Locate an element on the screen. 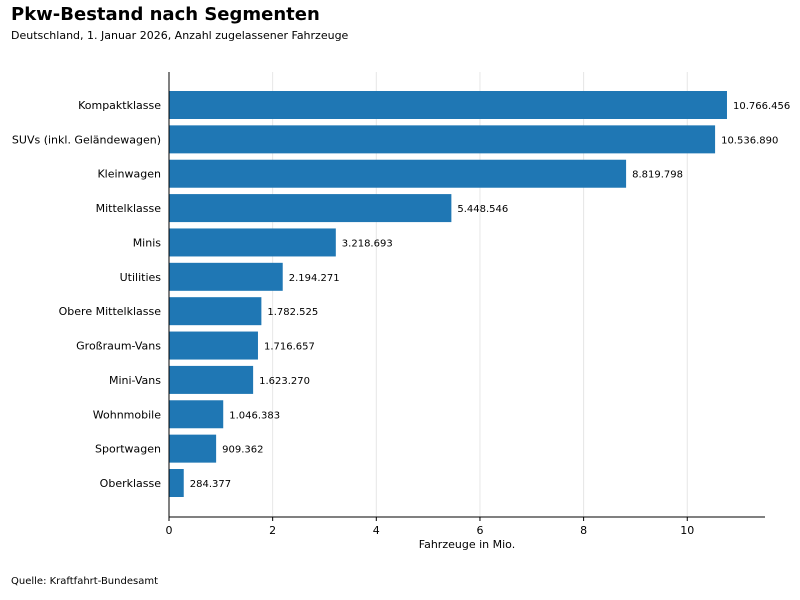 Image resolution: width=800 pixels, height=600 pixels. category-label: Wohnmobile is located at coordinates (127, 414).